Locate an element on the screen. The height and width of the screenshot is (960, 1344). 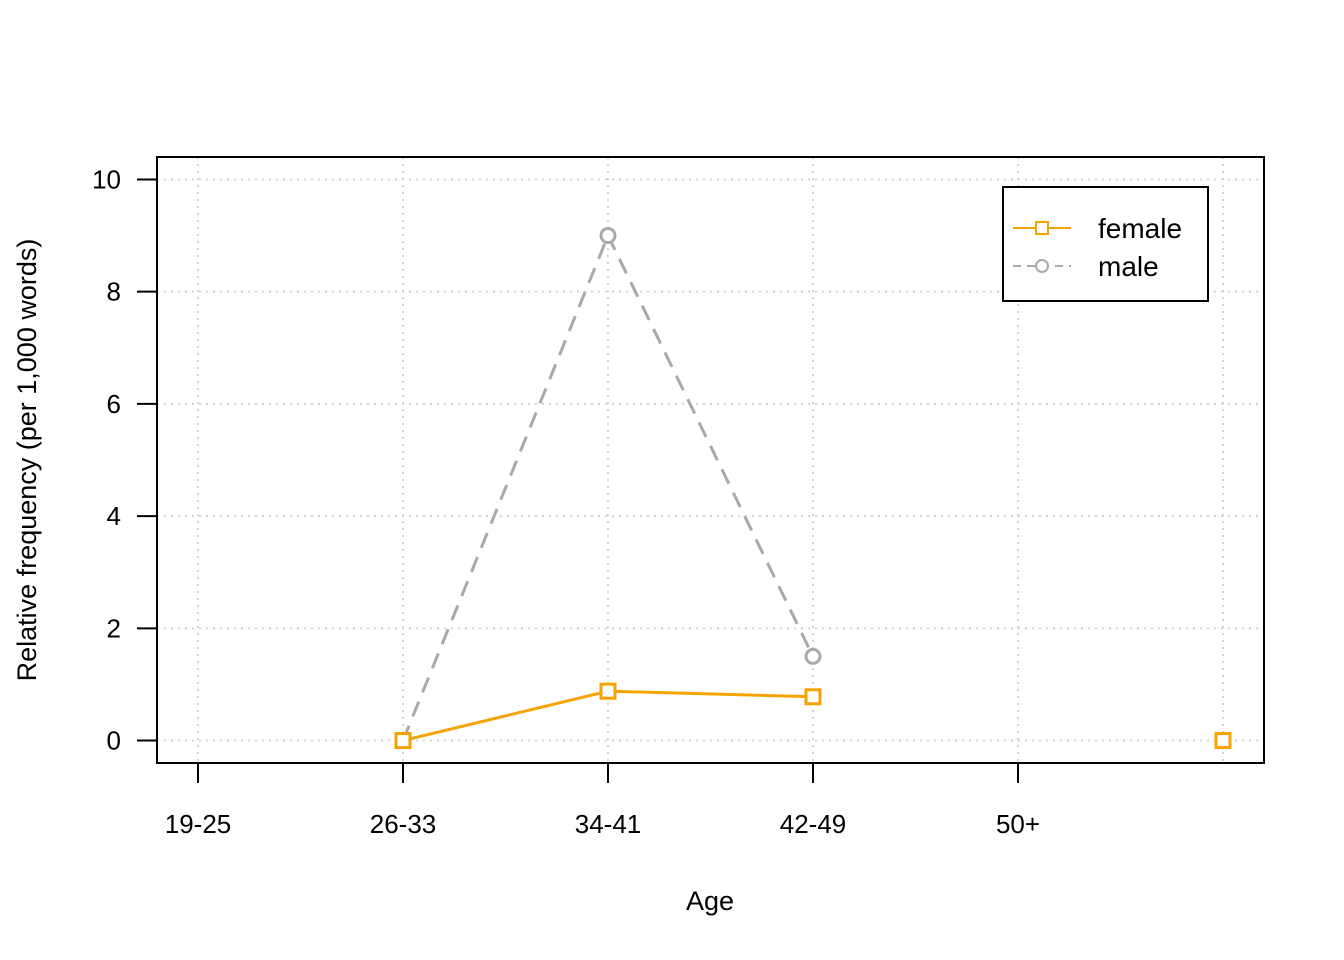
y-tick-label: 2 is located at coordinates (114, 628).